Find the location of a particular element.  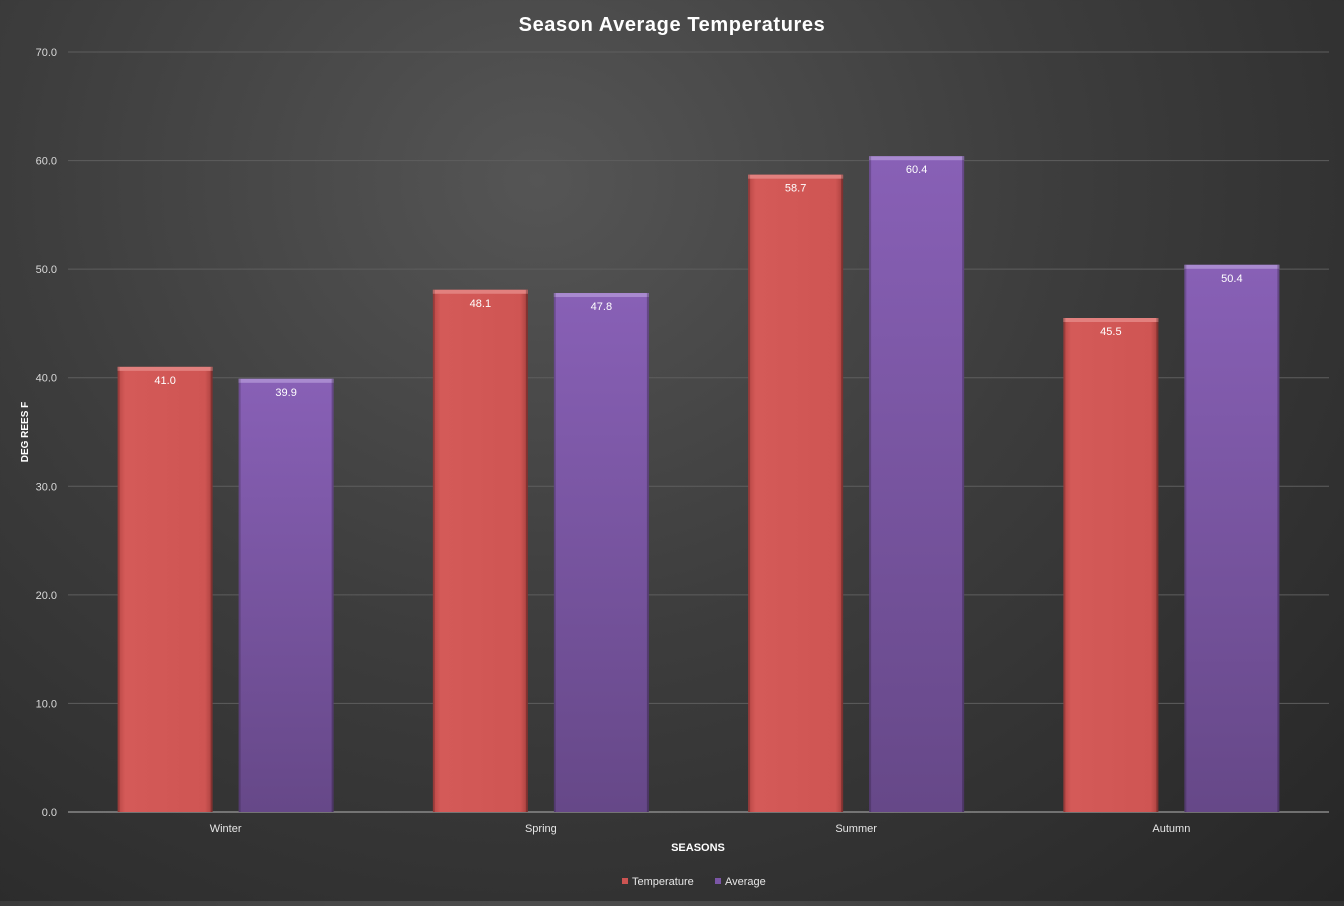

y-tick-label: 10.0 is located at coordinates (46, 704).